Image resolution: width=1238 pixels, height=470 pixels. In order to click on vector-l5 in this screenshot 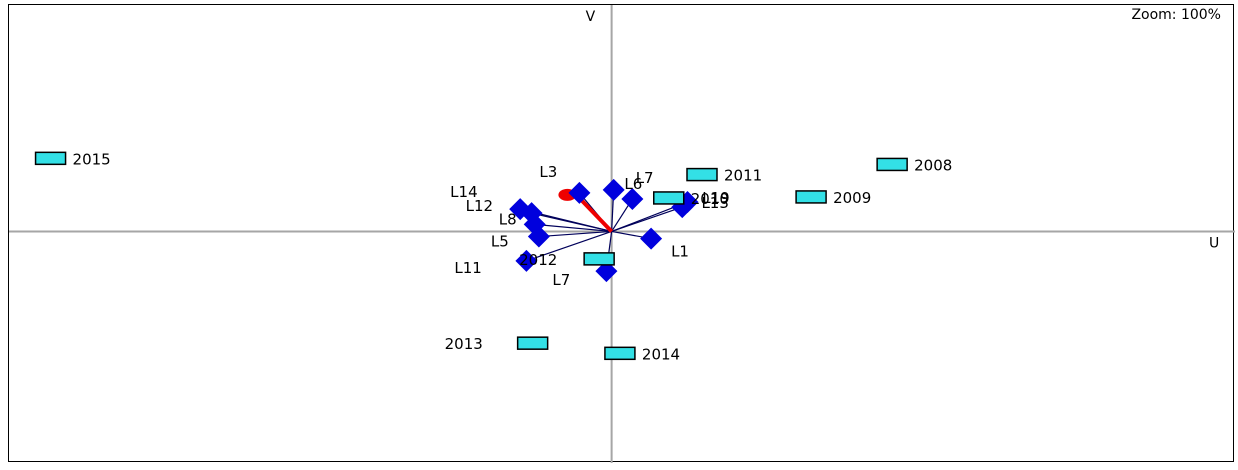, I will do `click(575, 234)`.